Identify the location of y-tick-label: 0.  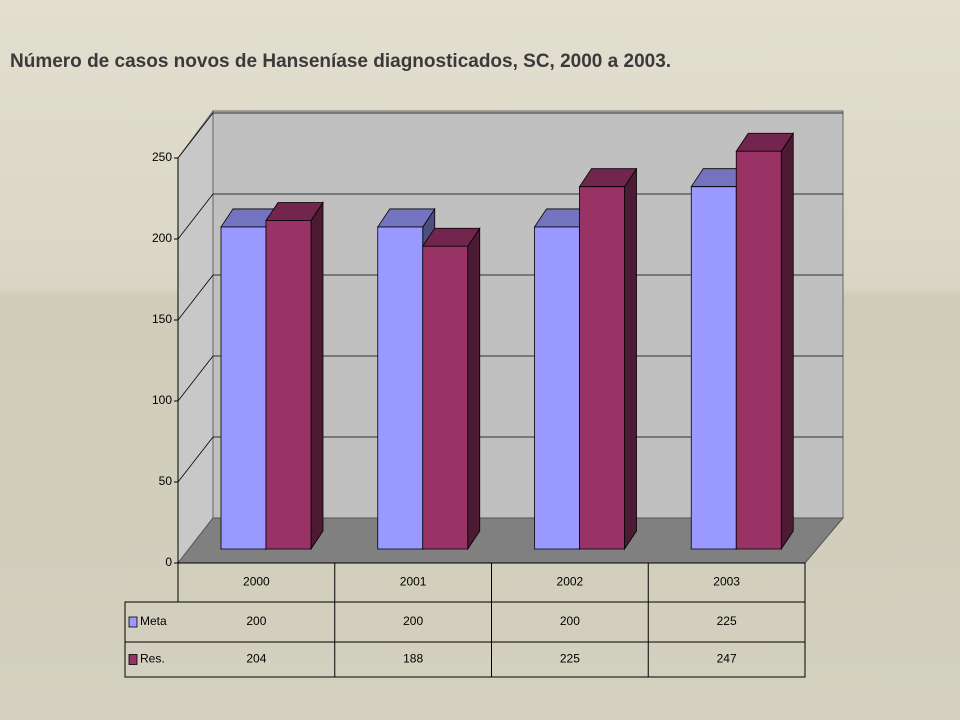
(168, 562).